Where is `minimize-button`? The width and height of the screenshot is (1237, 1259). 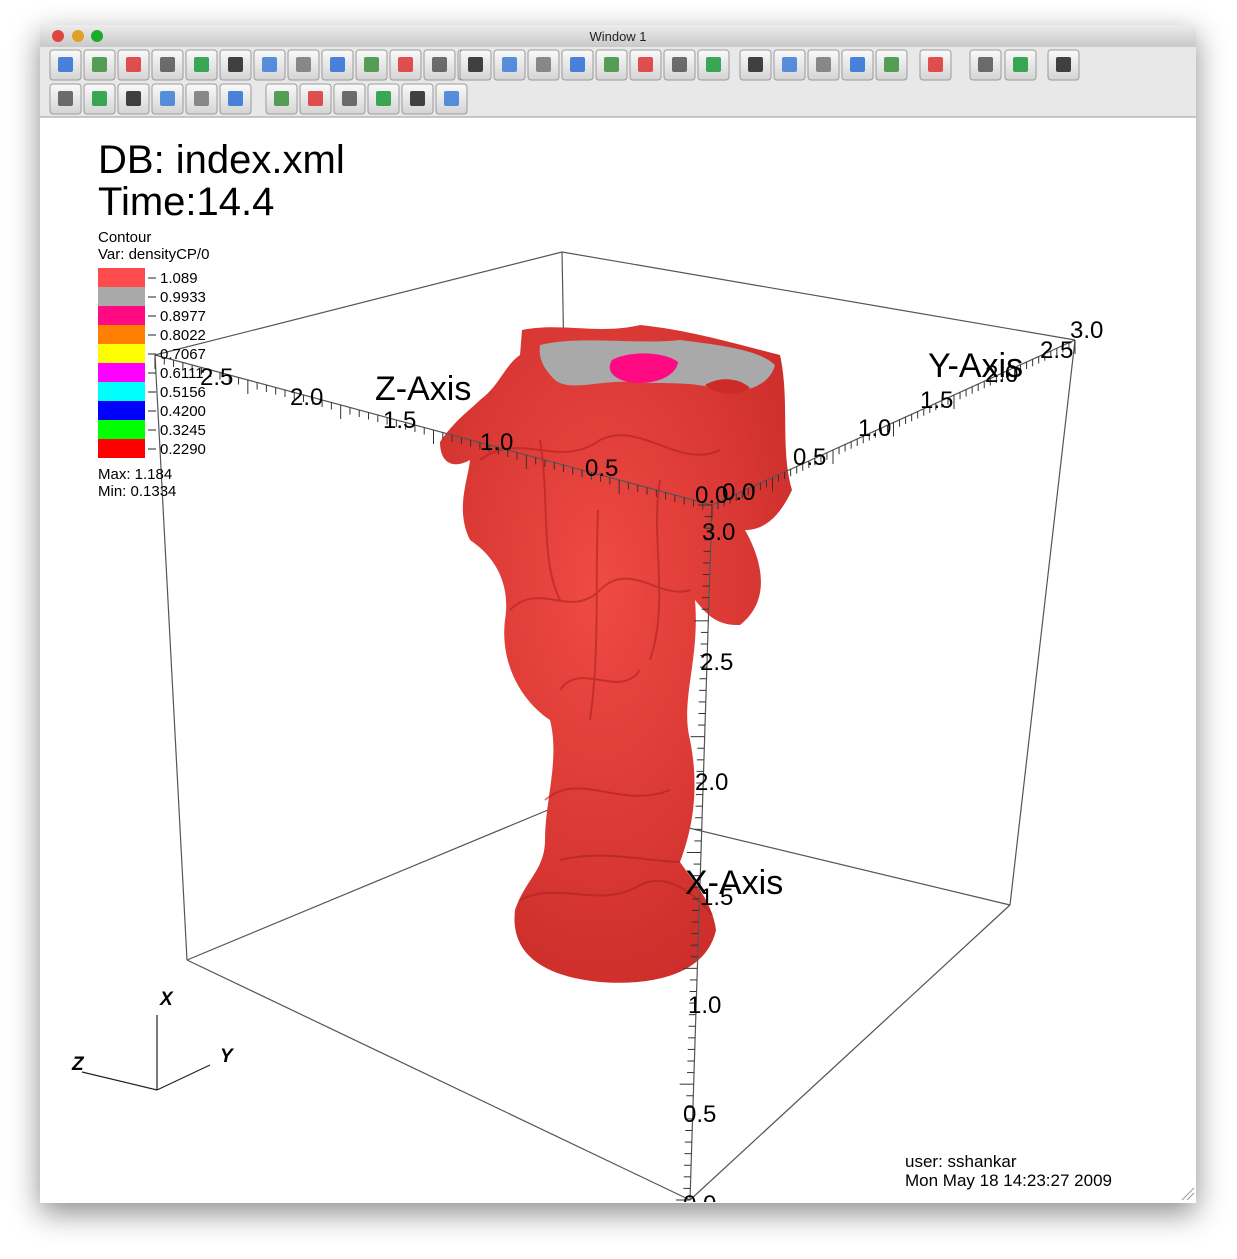 minimize-button is located at coordinates (78, 36).